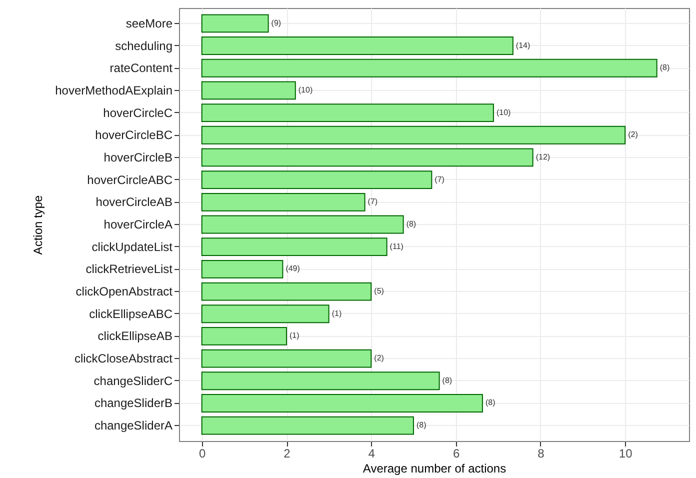  I want to click on y-tick-label: hoverCircleB, so click(138, 157).